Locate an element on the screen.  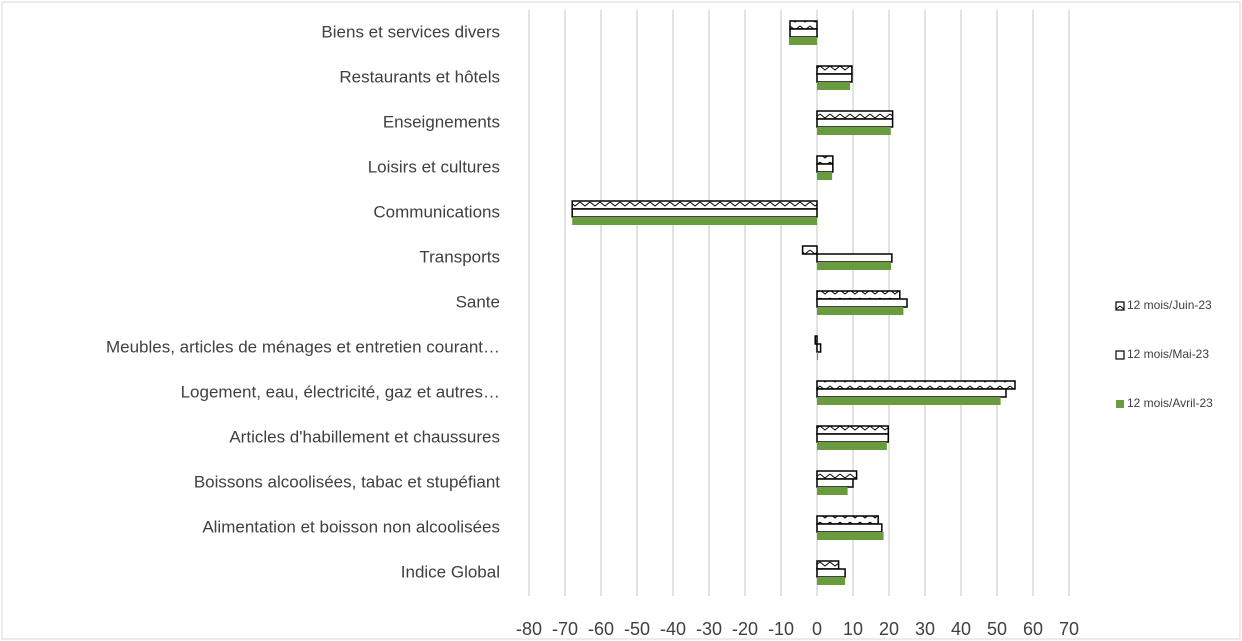
x-tick-label: -10 is located at coordinates (781, 629).